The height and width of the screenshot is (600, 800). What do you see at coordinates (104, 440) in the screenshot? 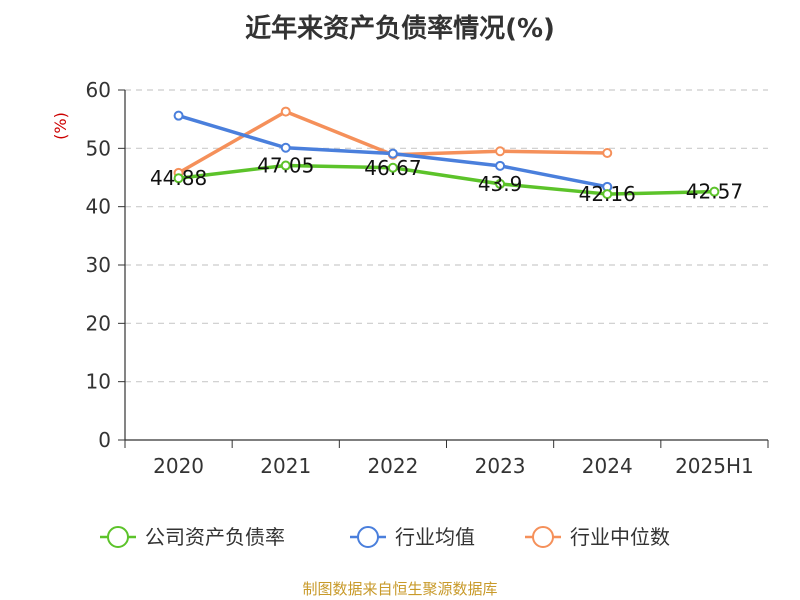
I see `y-tick-label: 0` at bounding box center [104, 440].